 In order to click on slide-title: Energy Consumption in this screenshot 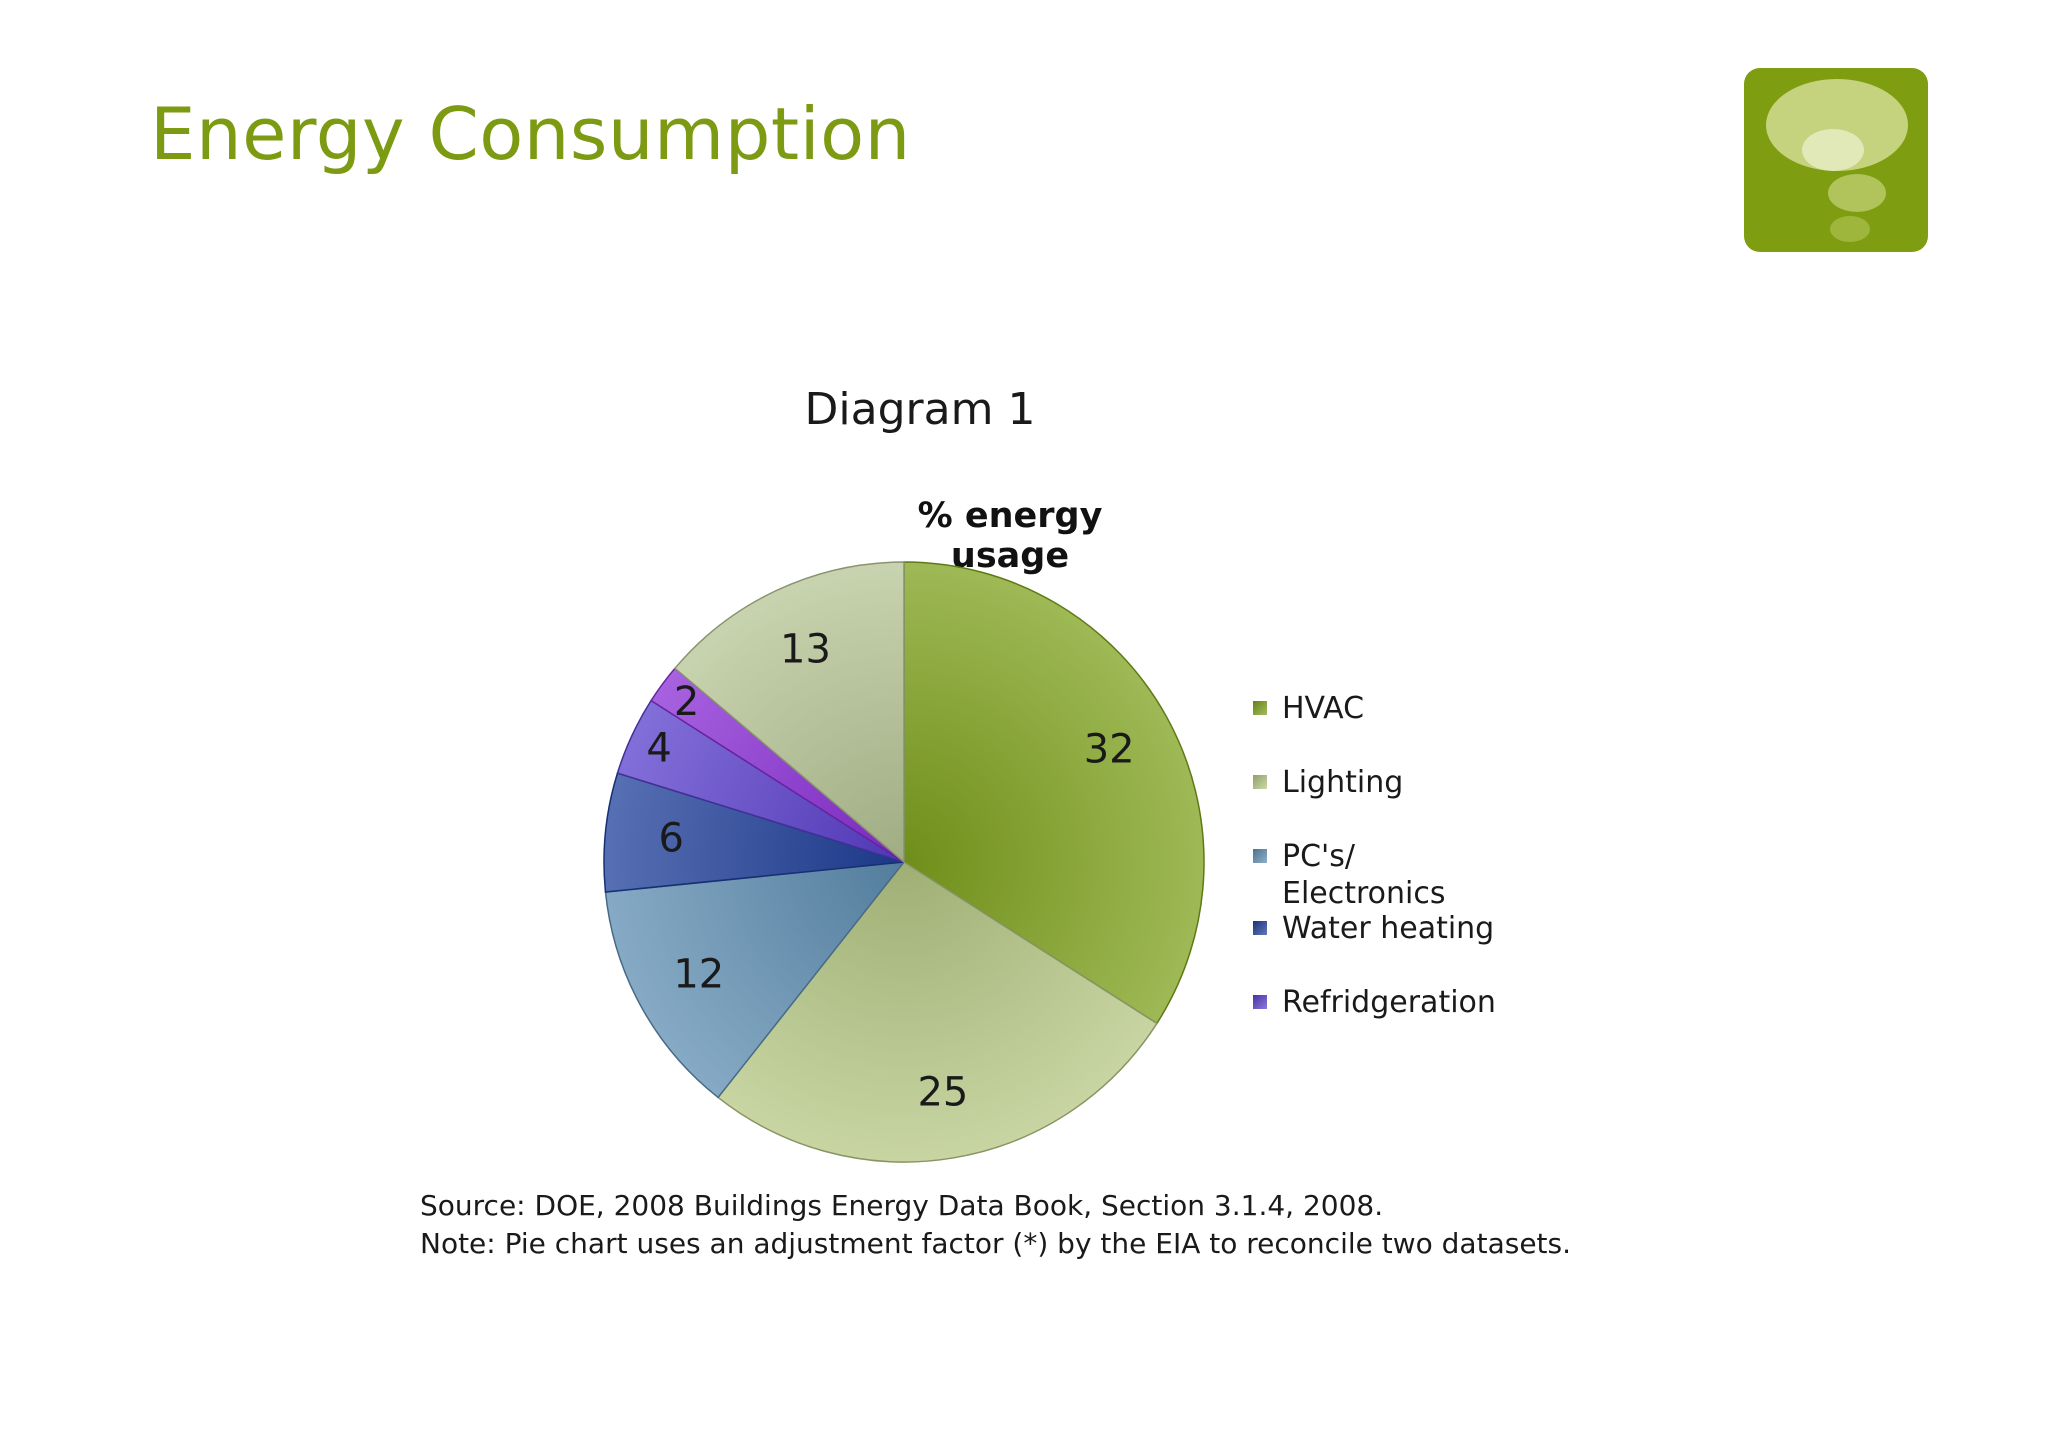, I will do `click(530, 134)`.